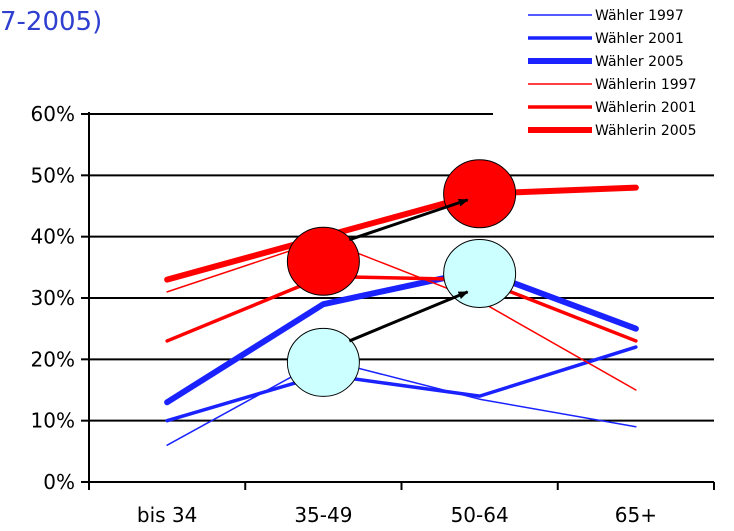 The height and width of the screenshot is (531, 734). I want to click on y-tick-label: 40%, so click(53, 237).